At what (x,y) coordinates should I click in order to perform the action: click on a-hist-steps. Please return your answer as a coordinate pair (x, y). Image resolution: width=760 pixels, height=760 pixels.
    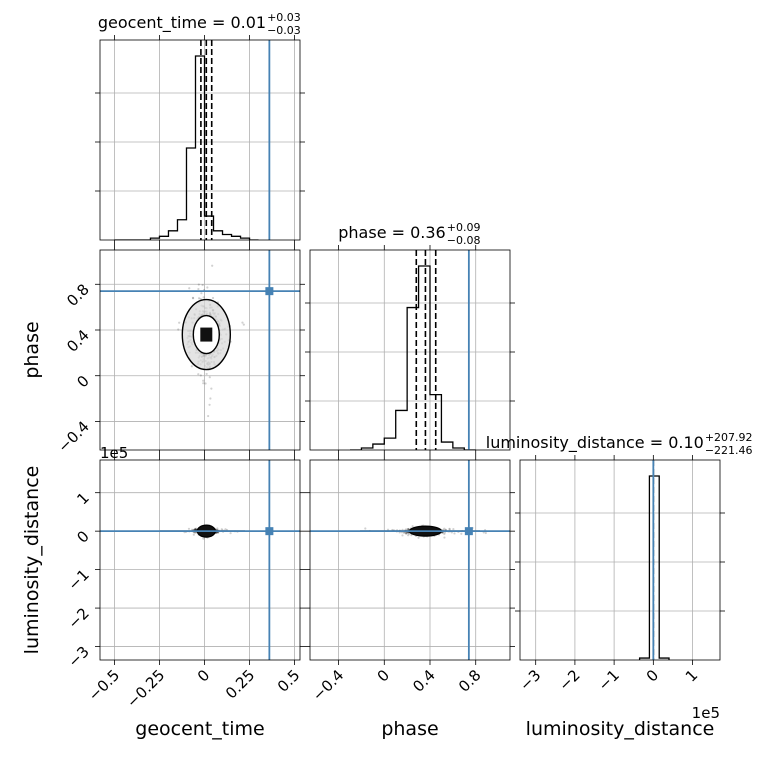
    Looking at the image, I should click on (186, 147).